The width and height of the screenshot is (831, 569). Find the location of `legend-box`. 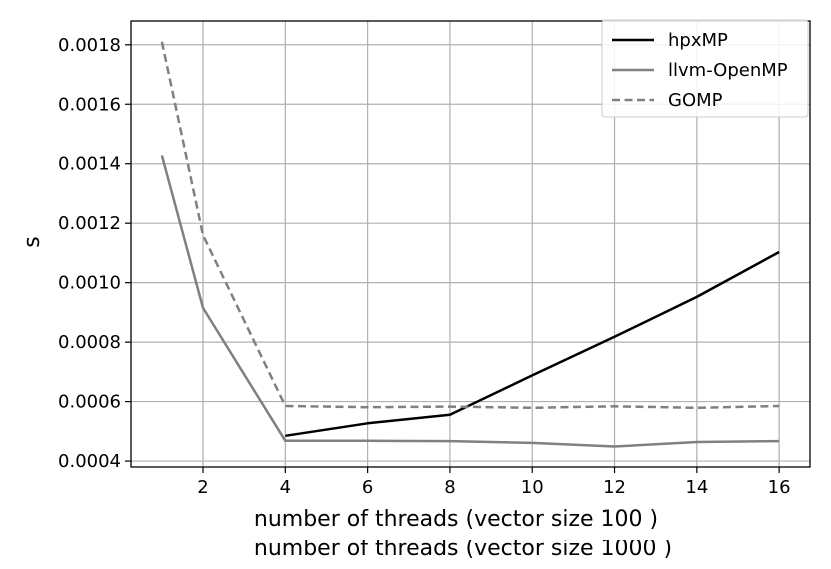

legend-box is located at coordinates (705, 68).